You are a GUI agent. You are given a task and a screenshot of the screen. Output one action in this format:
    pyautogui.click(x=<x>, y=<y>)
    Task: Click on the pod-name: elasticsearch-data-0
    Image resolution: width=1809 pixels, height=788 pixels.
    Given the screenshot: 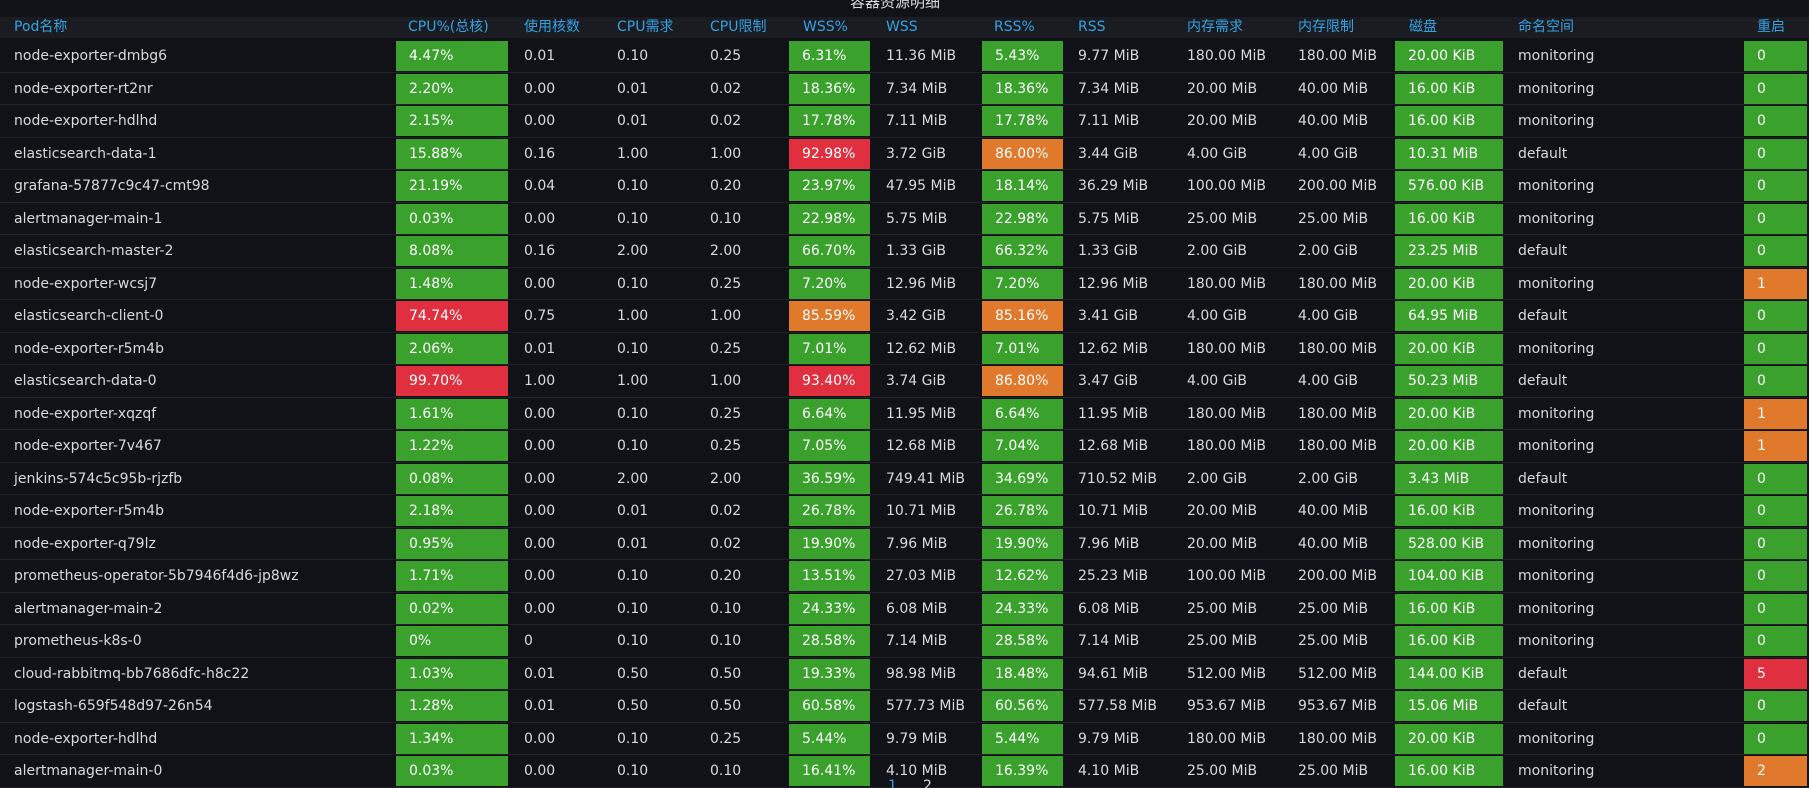 What is the action you would take?
    pyautogui.click(x=85, y=381)
    